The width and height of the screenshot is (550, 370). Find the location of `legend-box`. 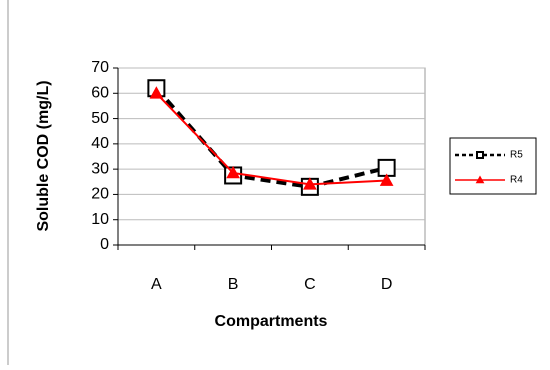

legend-box is located at coordinates (493, 166).